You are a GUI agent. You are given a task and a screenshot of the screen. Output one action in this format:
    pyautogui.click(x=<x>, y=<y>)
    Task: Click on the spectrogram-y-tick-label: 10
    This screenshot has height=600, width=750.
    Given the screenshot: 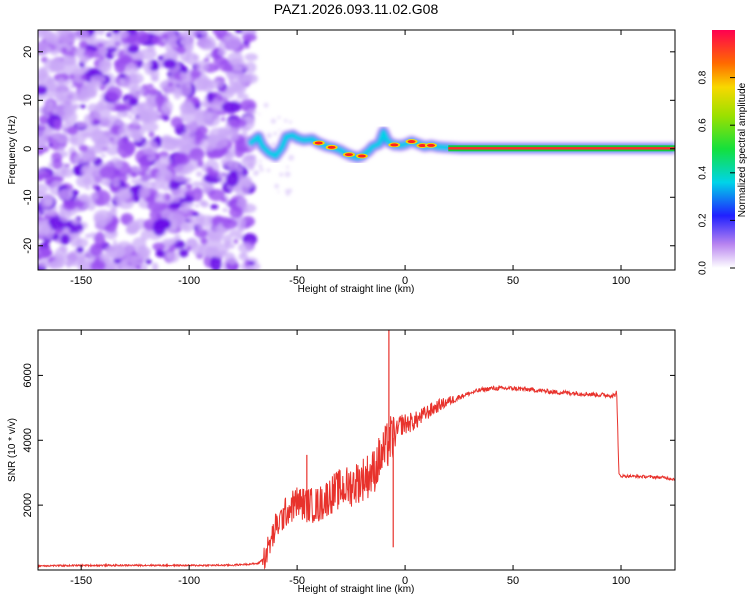 What is the action you would take?
    pyautogui.click(x=28, y=100)
    